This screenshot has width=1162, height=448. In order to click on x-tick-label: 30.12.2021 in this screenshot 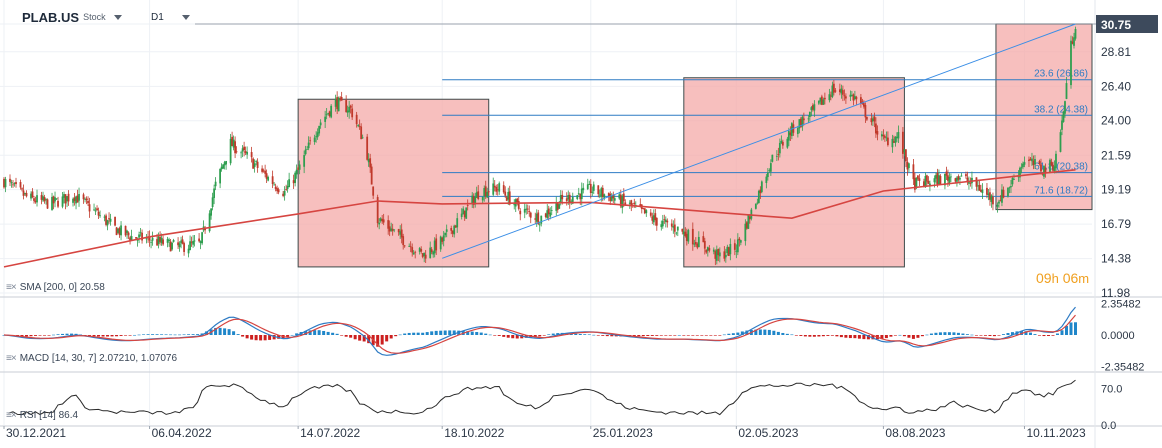, I will do `click(36, 433)`.